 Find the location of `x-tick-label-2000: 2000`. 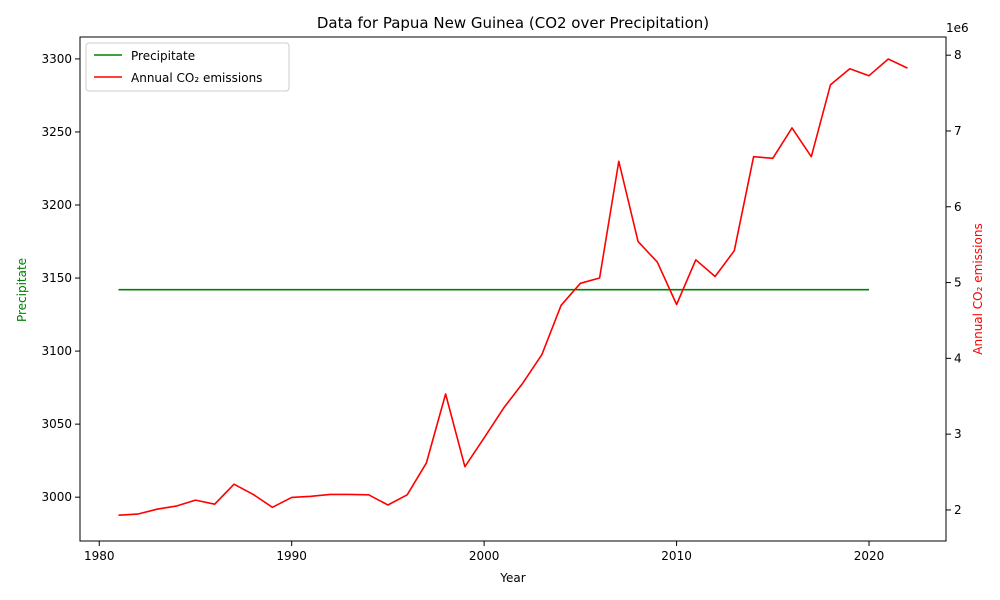

x-tick-label-2000: 2000 is located at coordinates (484, 556).